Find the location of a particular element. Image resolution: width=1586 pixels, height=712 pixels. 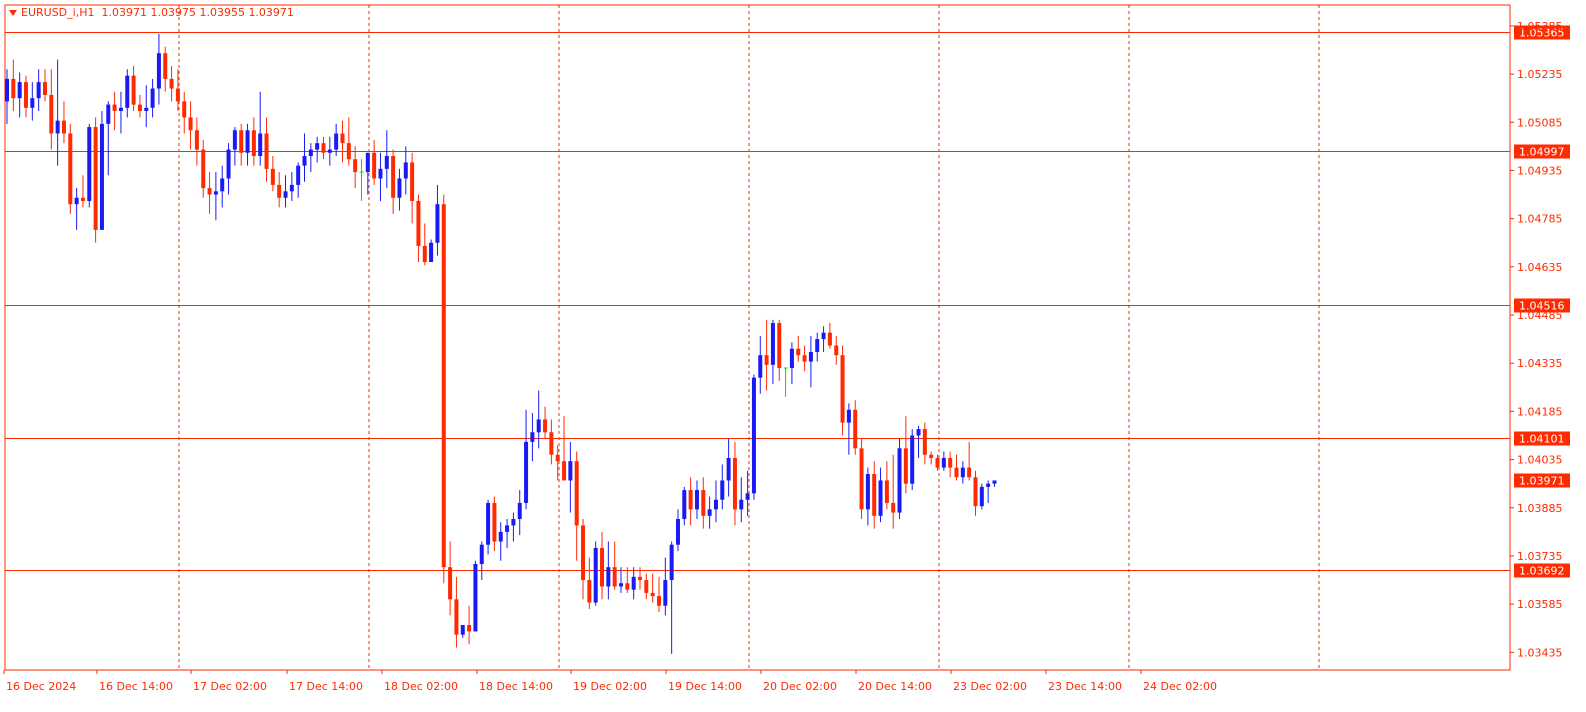

level-price-label: 1.04516 is located at coordinates (1542, 306).